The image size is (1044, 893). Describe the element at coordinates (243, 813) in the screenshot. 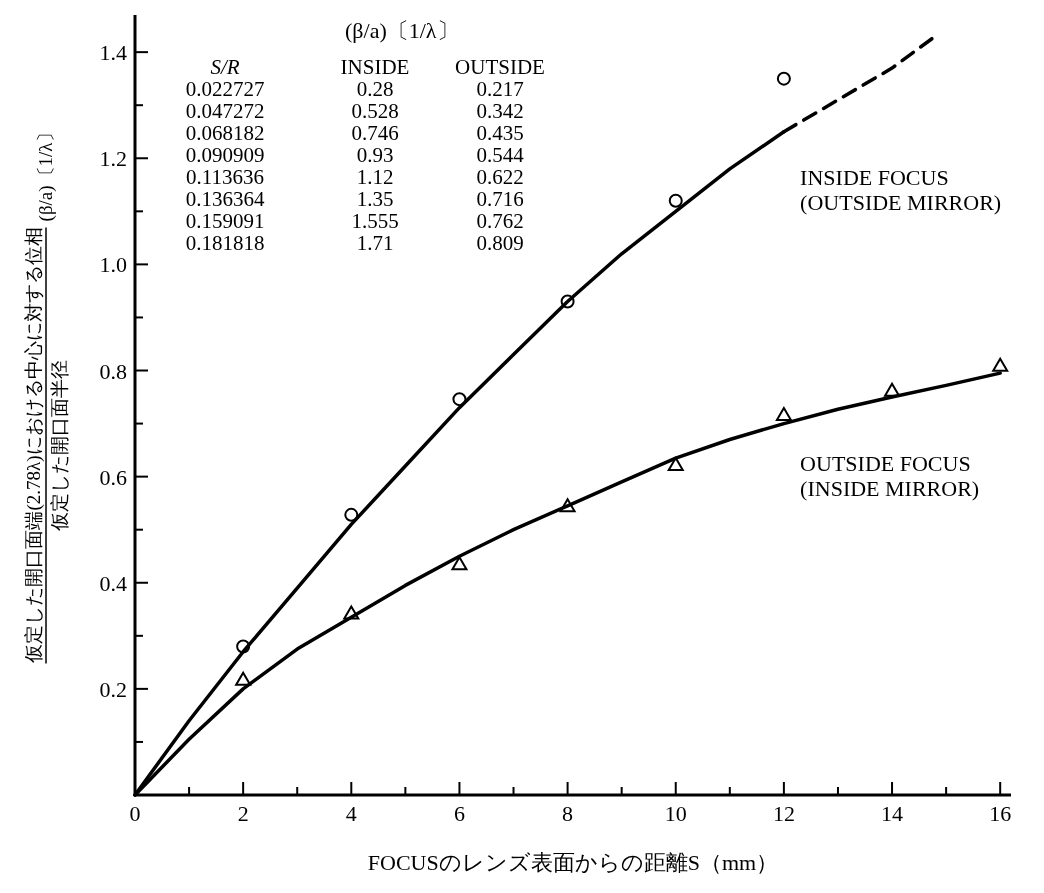

I see `x-tick-label: 2` at that location.